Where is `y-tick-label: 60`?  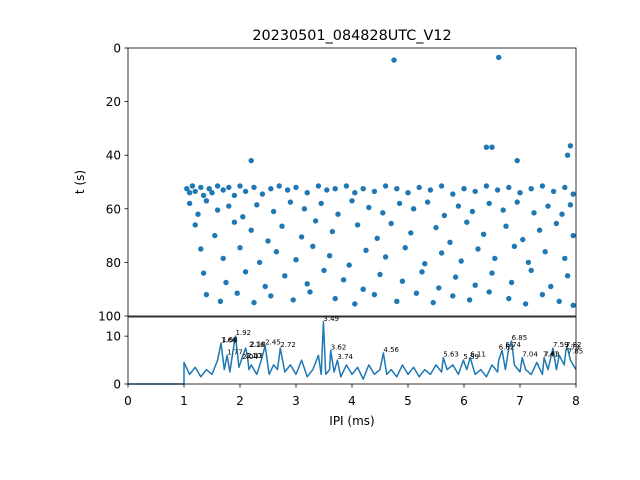
y-tick-label: 60 is located at coordinates (113, 209).